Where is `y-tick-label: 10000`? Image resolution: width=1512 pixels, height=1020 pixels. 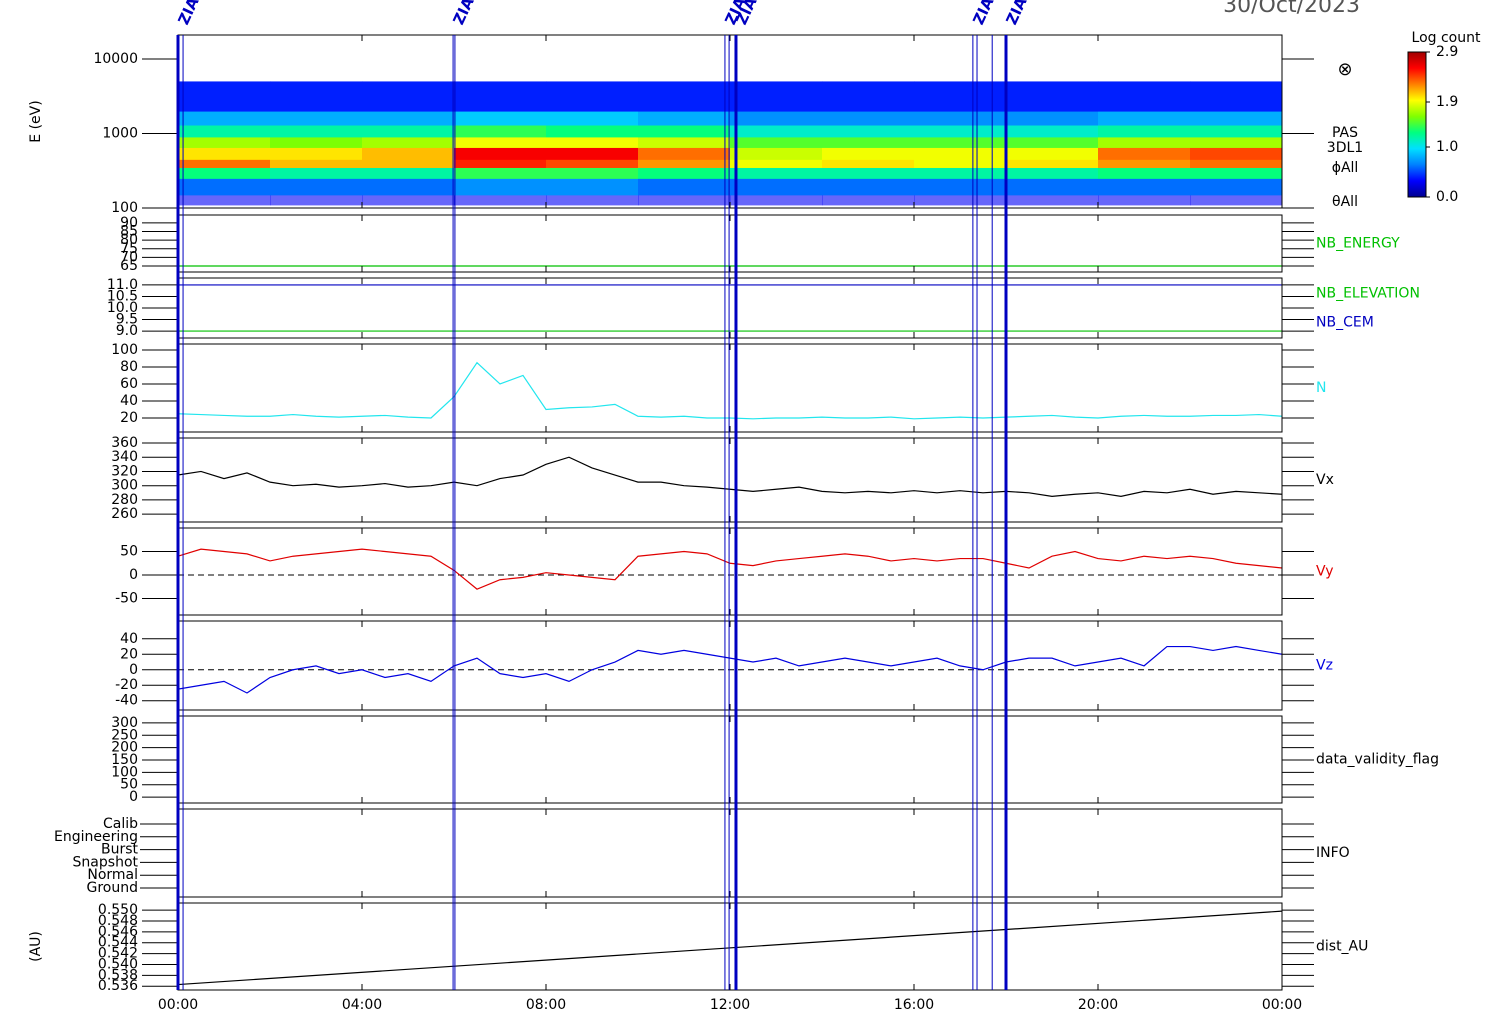 y-tick-label: 10000 is located at coordinates (115, 59).